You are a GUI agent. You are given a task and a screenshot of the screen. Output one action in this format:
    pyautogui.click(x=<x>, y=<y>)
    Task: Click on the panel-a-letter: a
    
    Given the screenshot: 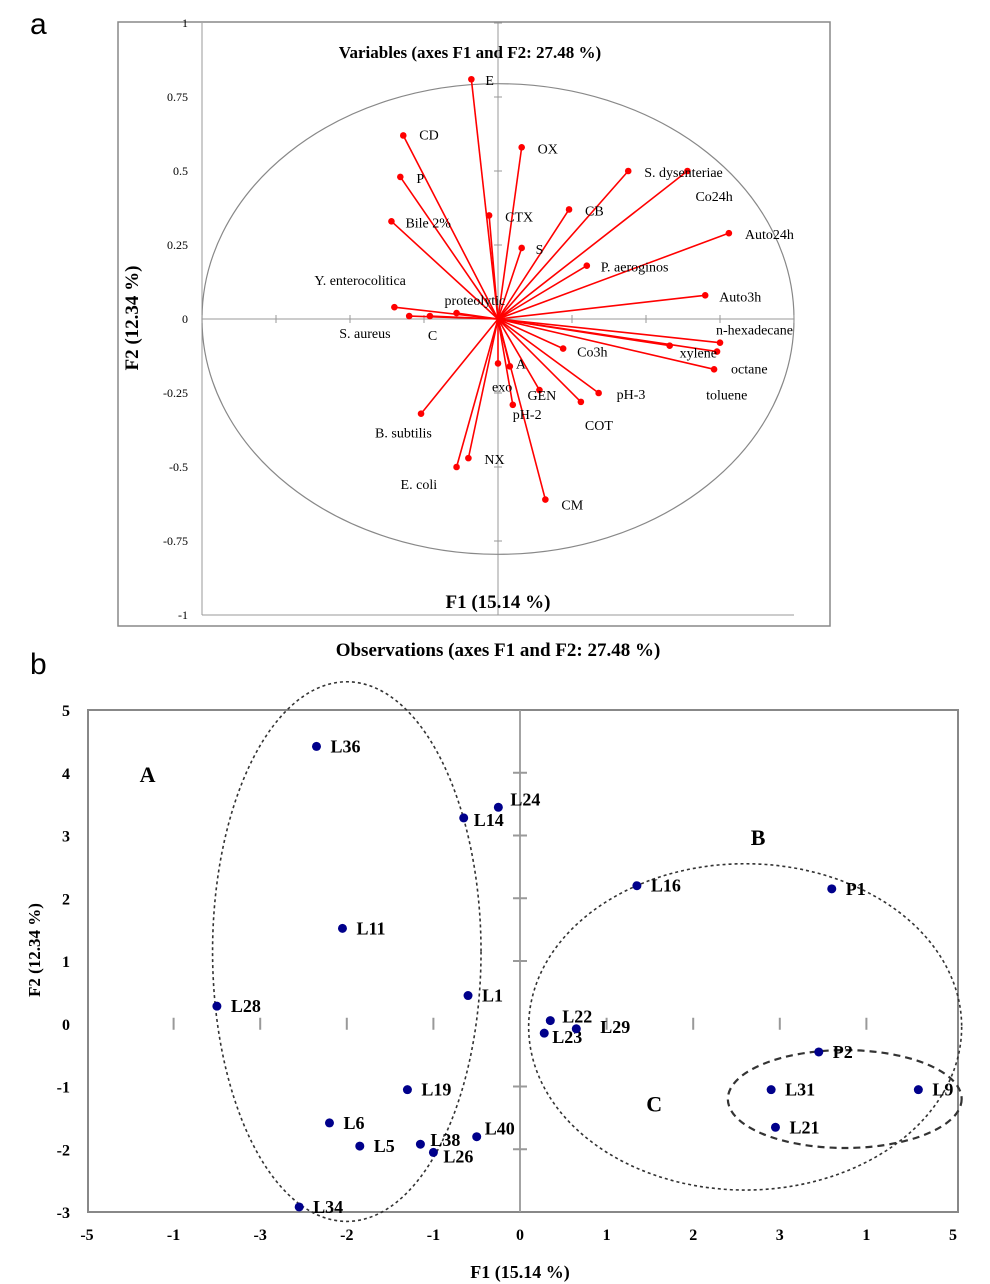 What is the action you would take?
    pyautogui.click(x=38, y=24)
    